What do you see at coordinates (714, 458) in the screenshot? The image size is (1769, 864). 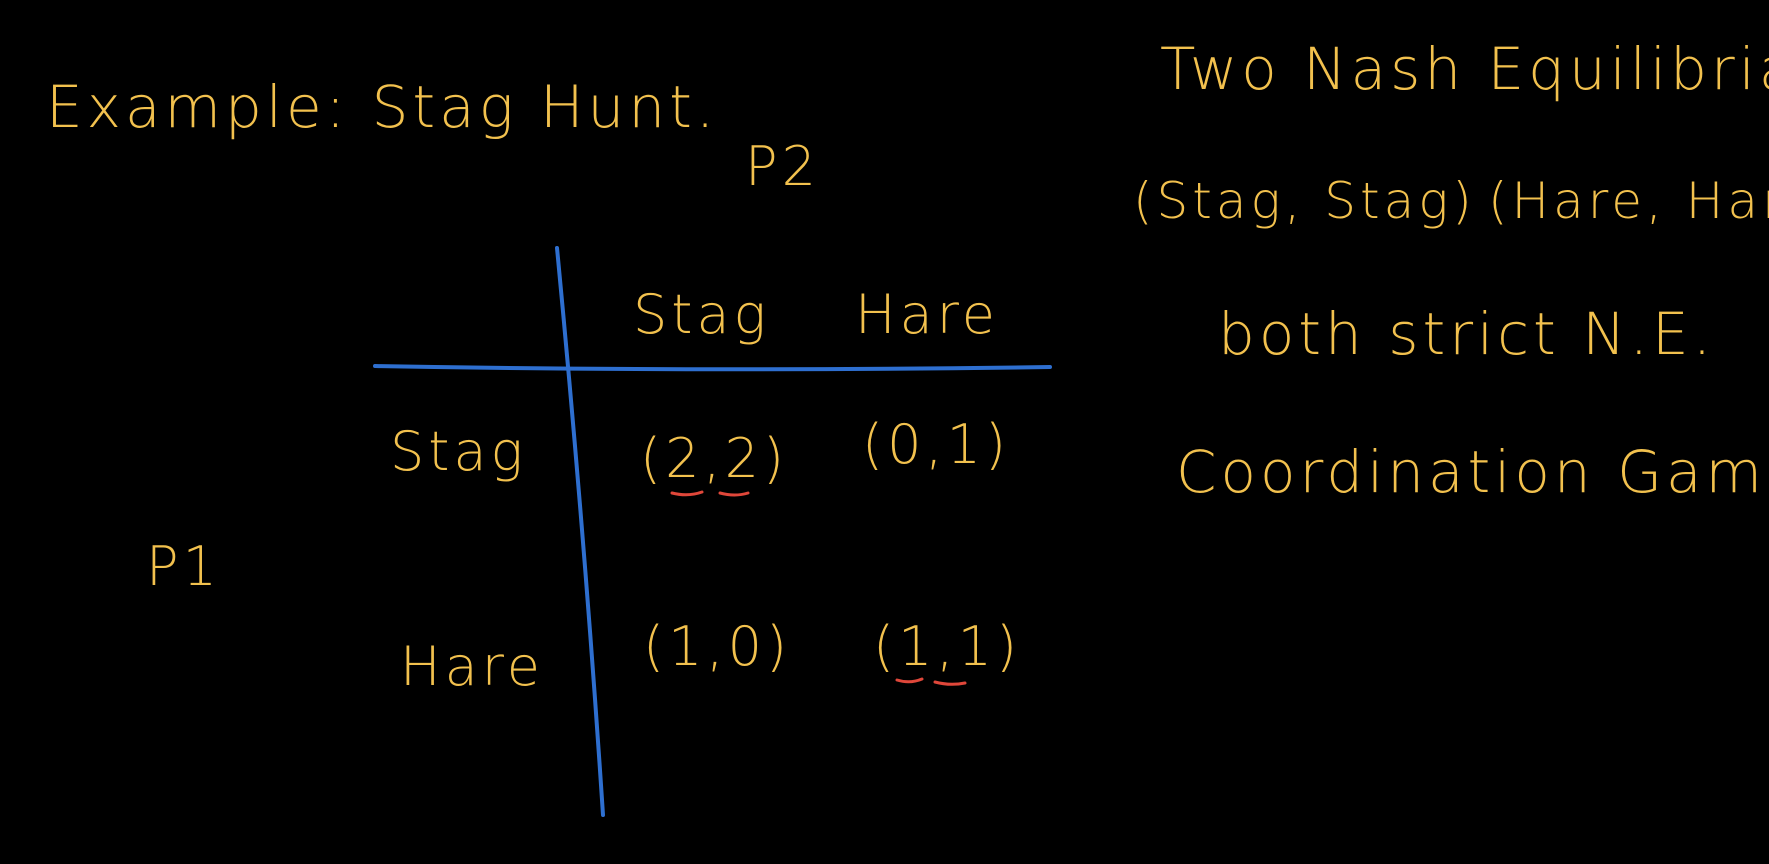 I see `payoff-cell: (2,2)` at bounding box center [714, 458].